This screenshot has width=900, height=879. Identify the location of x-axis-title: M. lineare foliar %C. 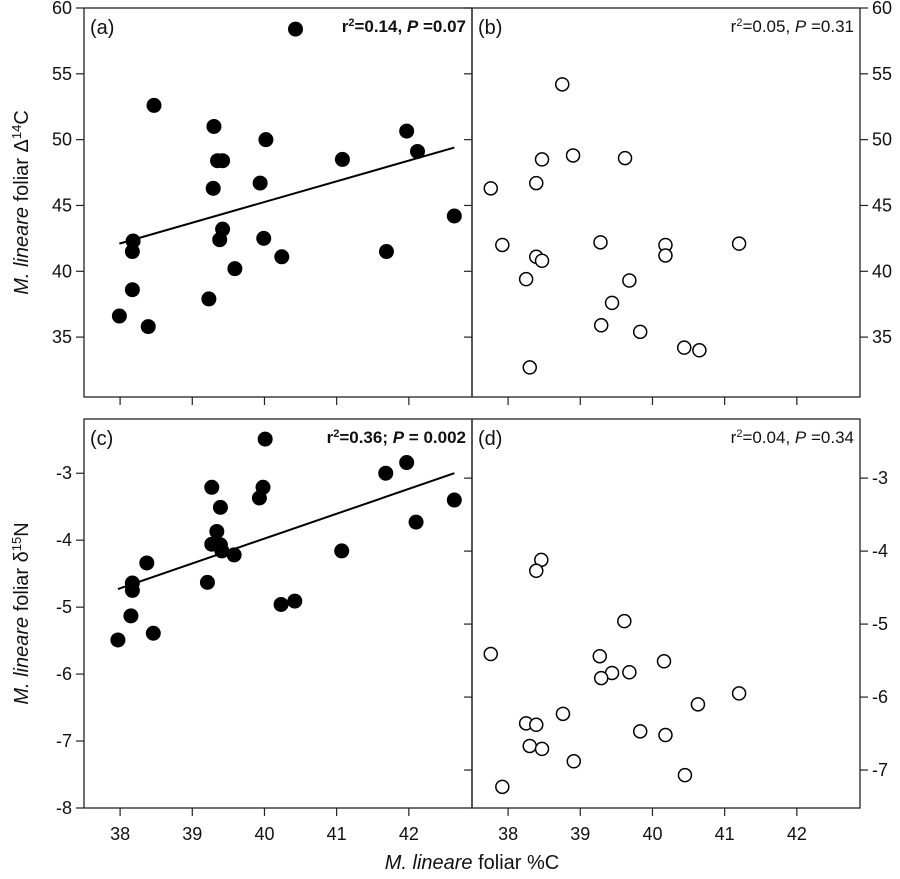
(472, 863).